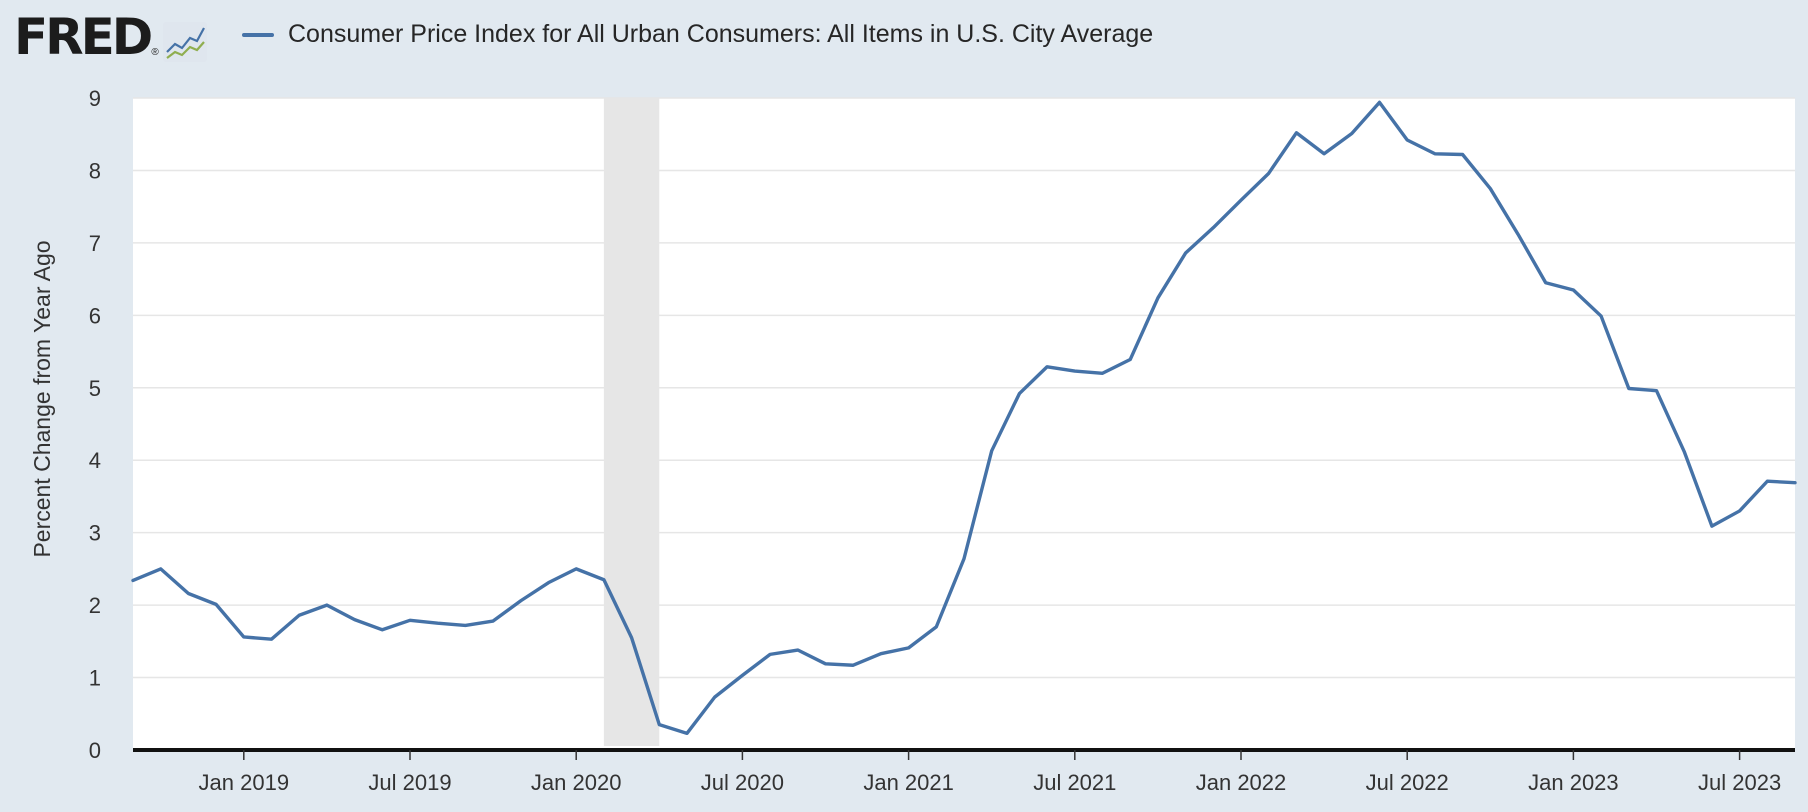 This screenshot has width=1808, height=812. I want to click on x-tick-label: Jan 2019, so click(244, 782).